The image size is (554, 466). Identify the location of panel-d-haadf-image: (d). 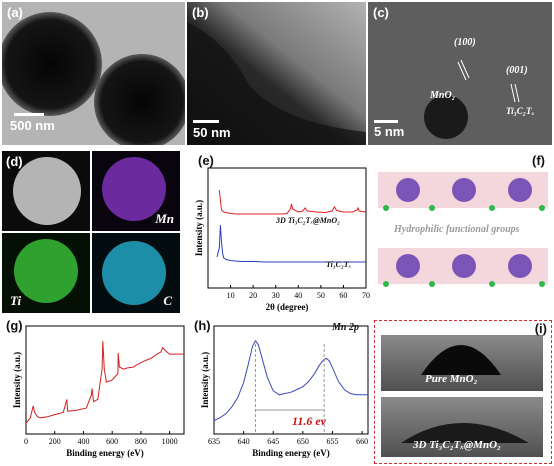
(46, 191).